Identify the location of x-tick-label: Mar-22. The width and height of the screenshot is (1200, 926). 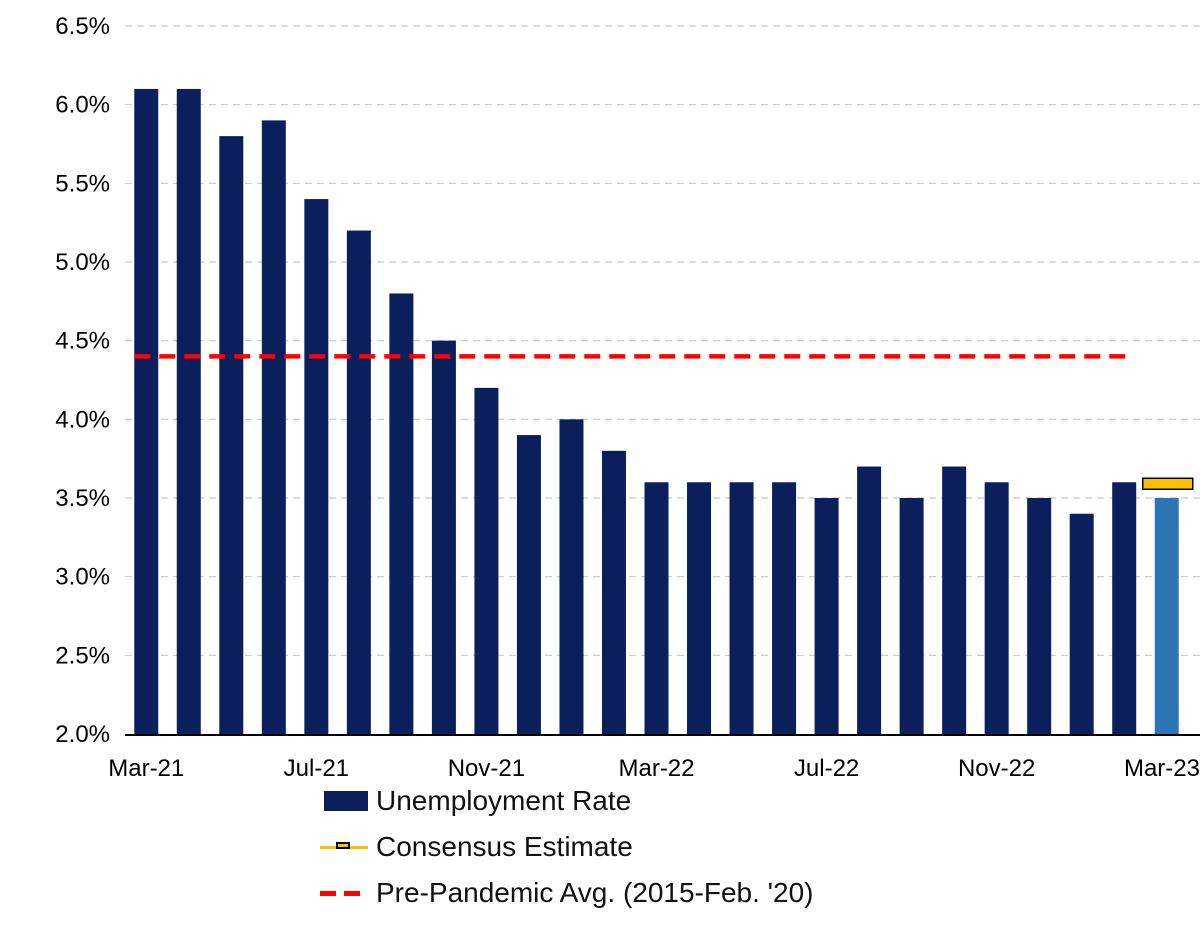
(656, 768).